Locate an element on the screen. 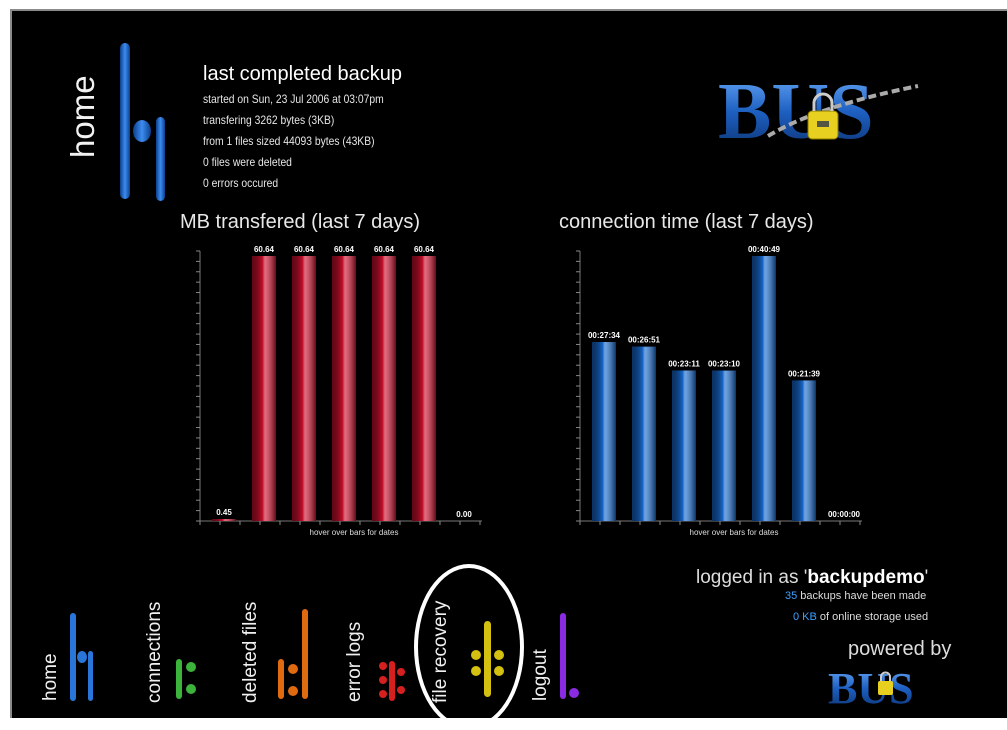  bus-small-logo-text: BUS is located at coordinates (871, 688).